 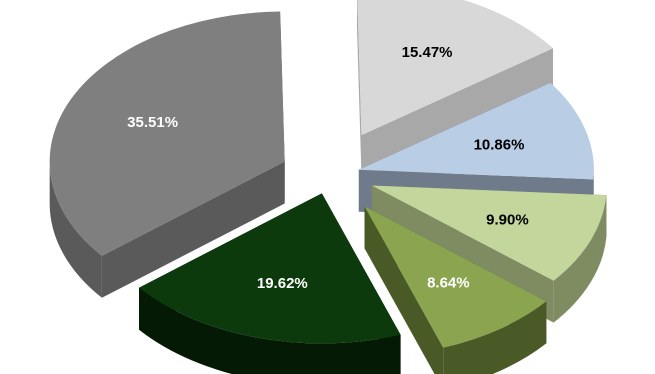 I want to click on slice-data-label: 35.51%, so click(x=152, y=122).